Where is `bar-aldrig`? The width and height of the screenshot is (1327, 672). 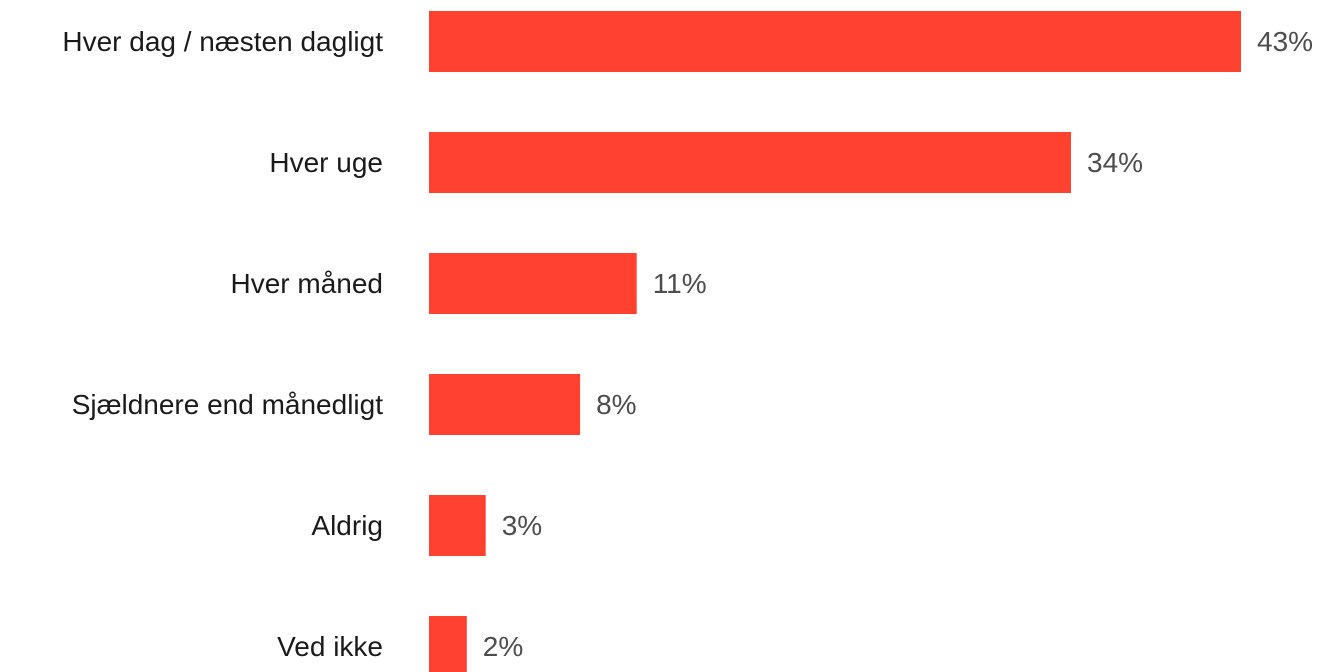 bar-aldrig is located at coordinates (457, 525).